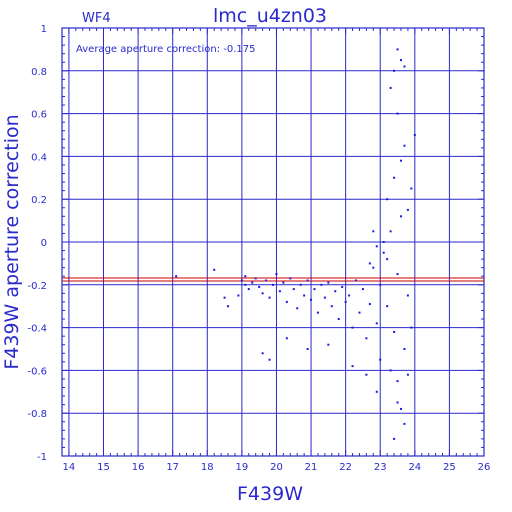  What do you see at coordinates (138, 467) in the screenshot?
I see `x-tick-label: 16` at bounding box center [138, 467].